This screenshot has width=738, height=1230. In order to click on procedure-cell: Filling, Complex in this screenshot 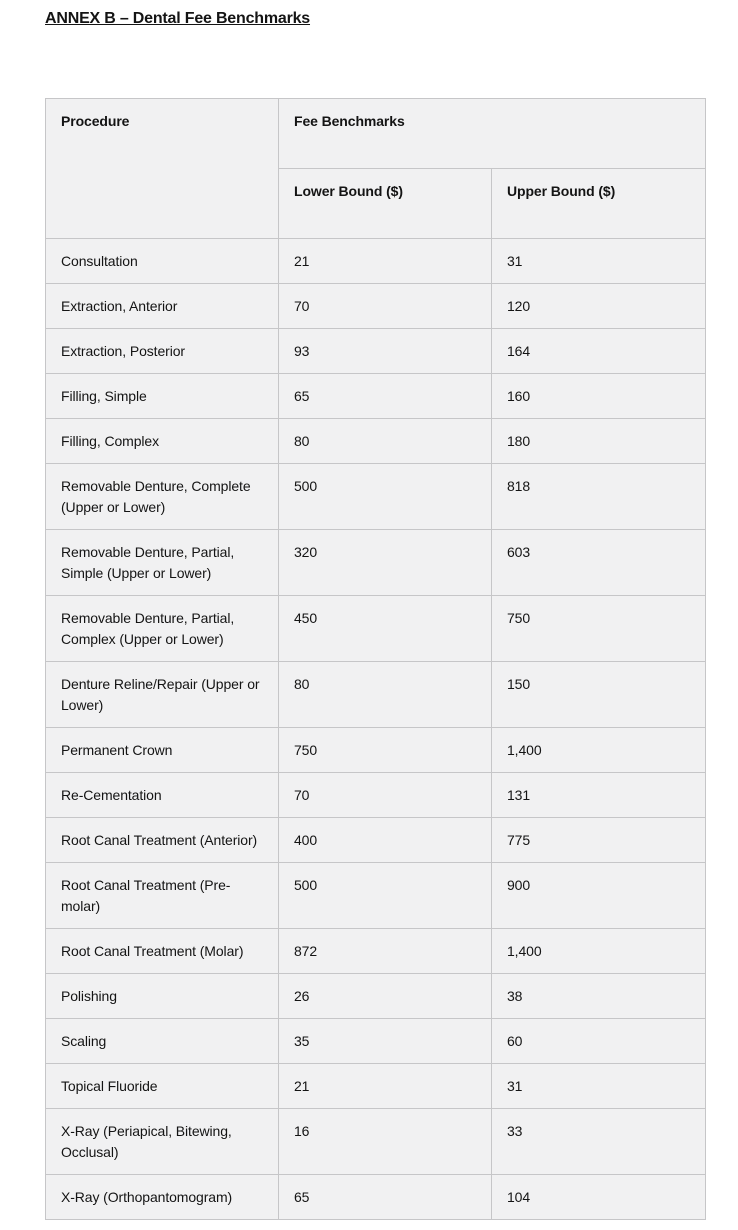, I will do `click(162, 441)`.